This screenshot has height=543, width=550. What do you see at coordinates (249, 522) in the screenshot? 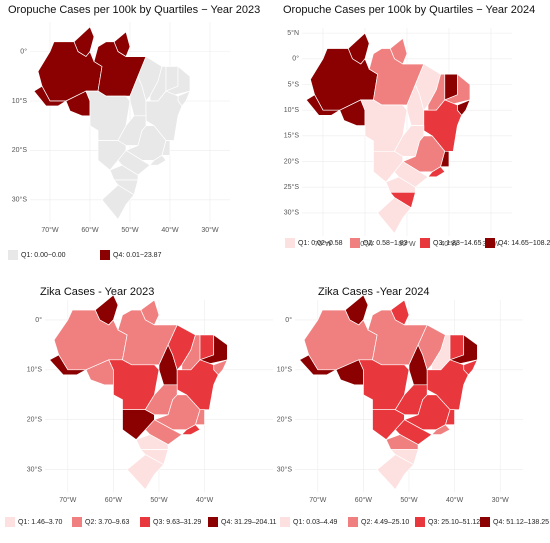
I see `legend-label: Q4: 31.29–204.11` at bounding box center [249, 522].